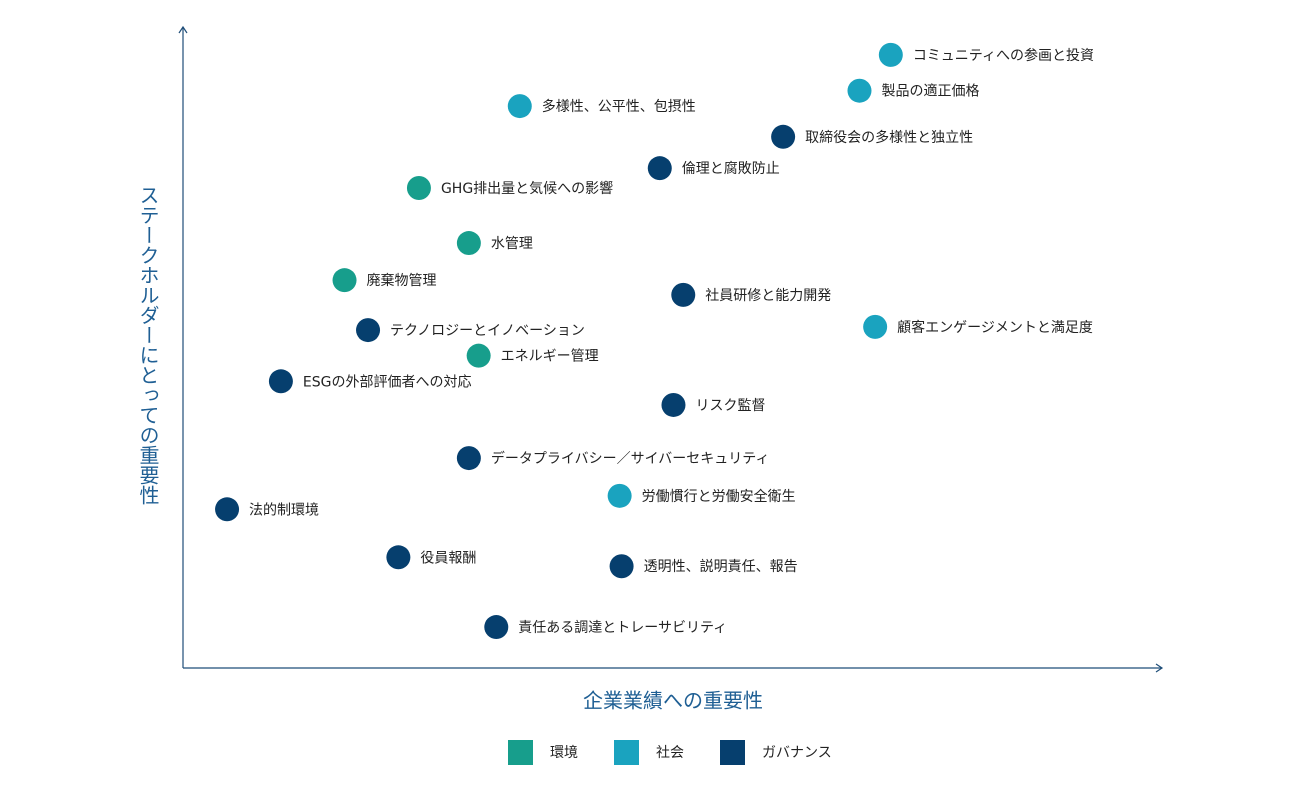  What do you see at coordinates (402, 280) in the screenshot?
I see `point-label: 廃棄物管理` at bounding box center [402, 280].